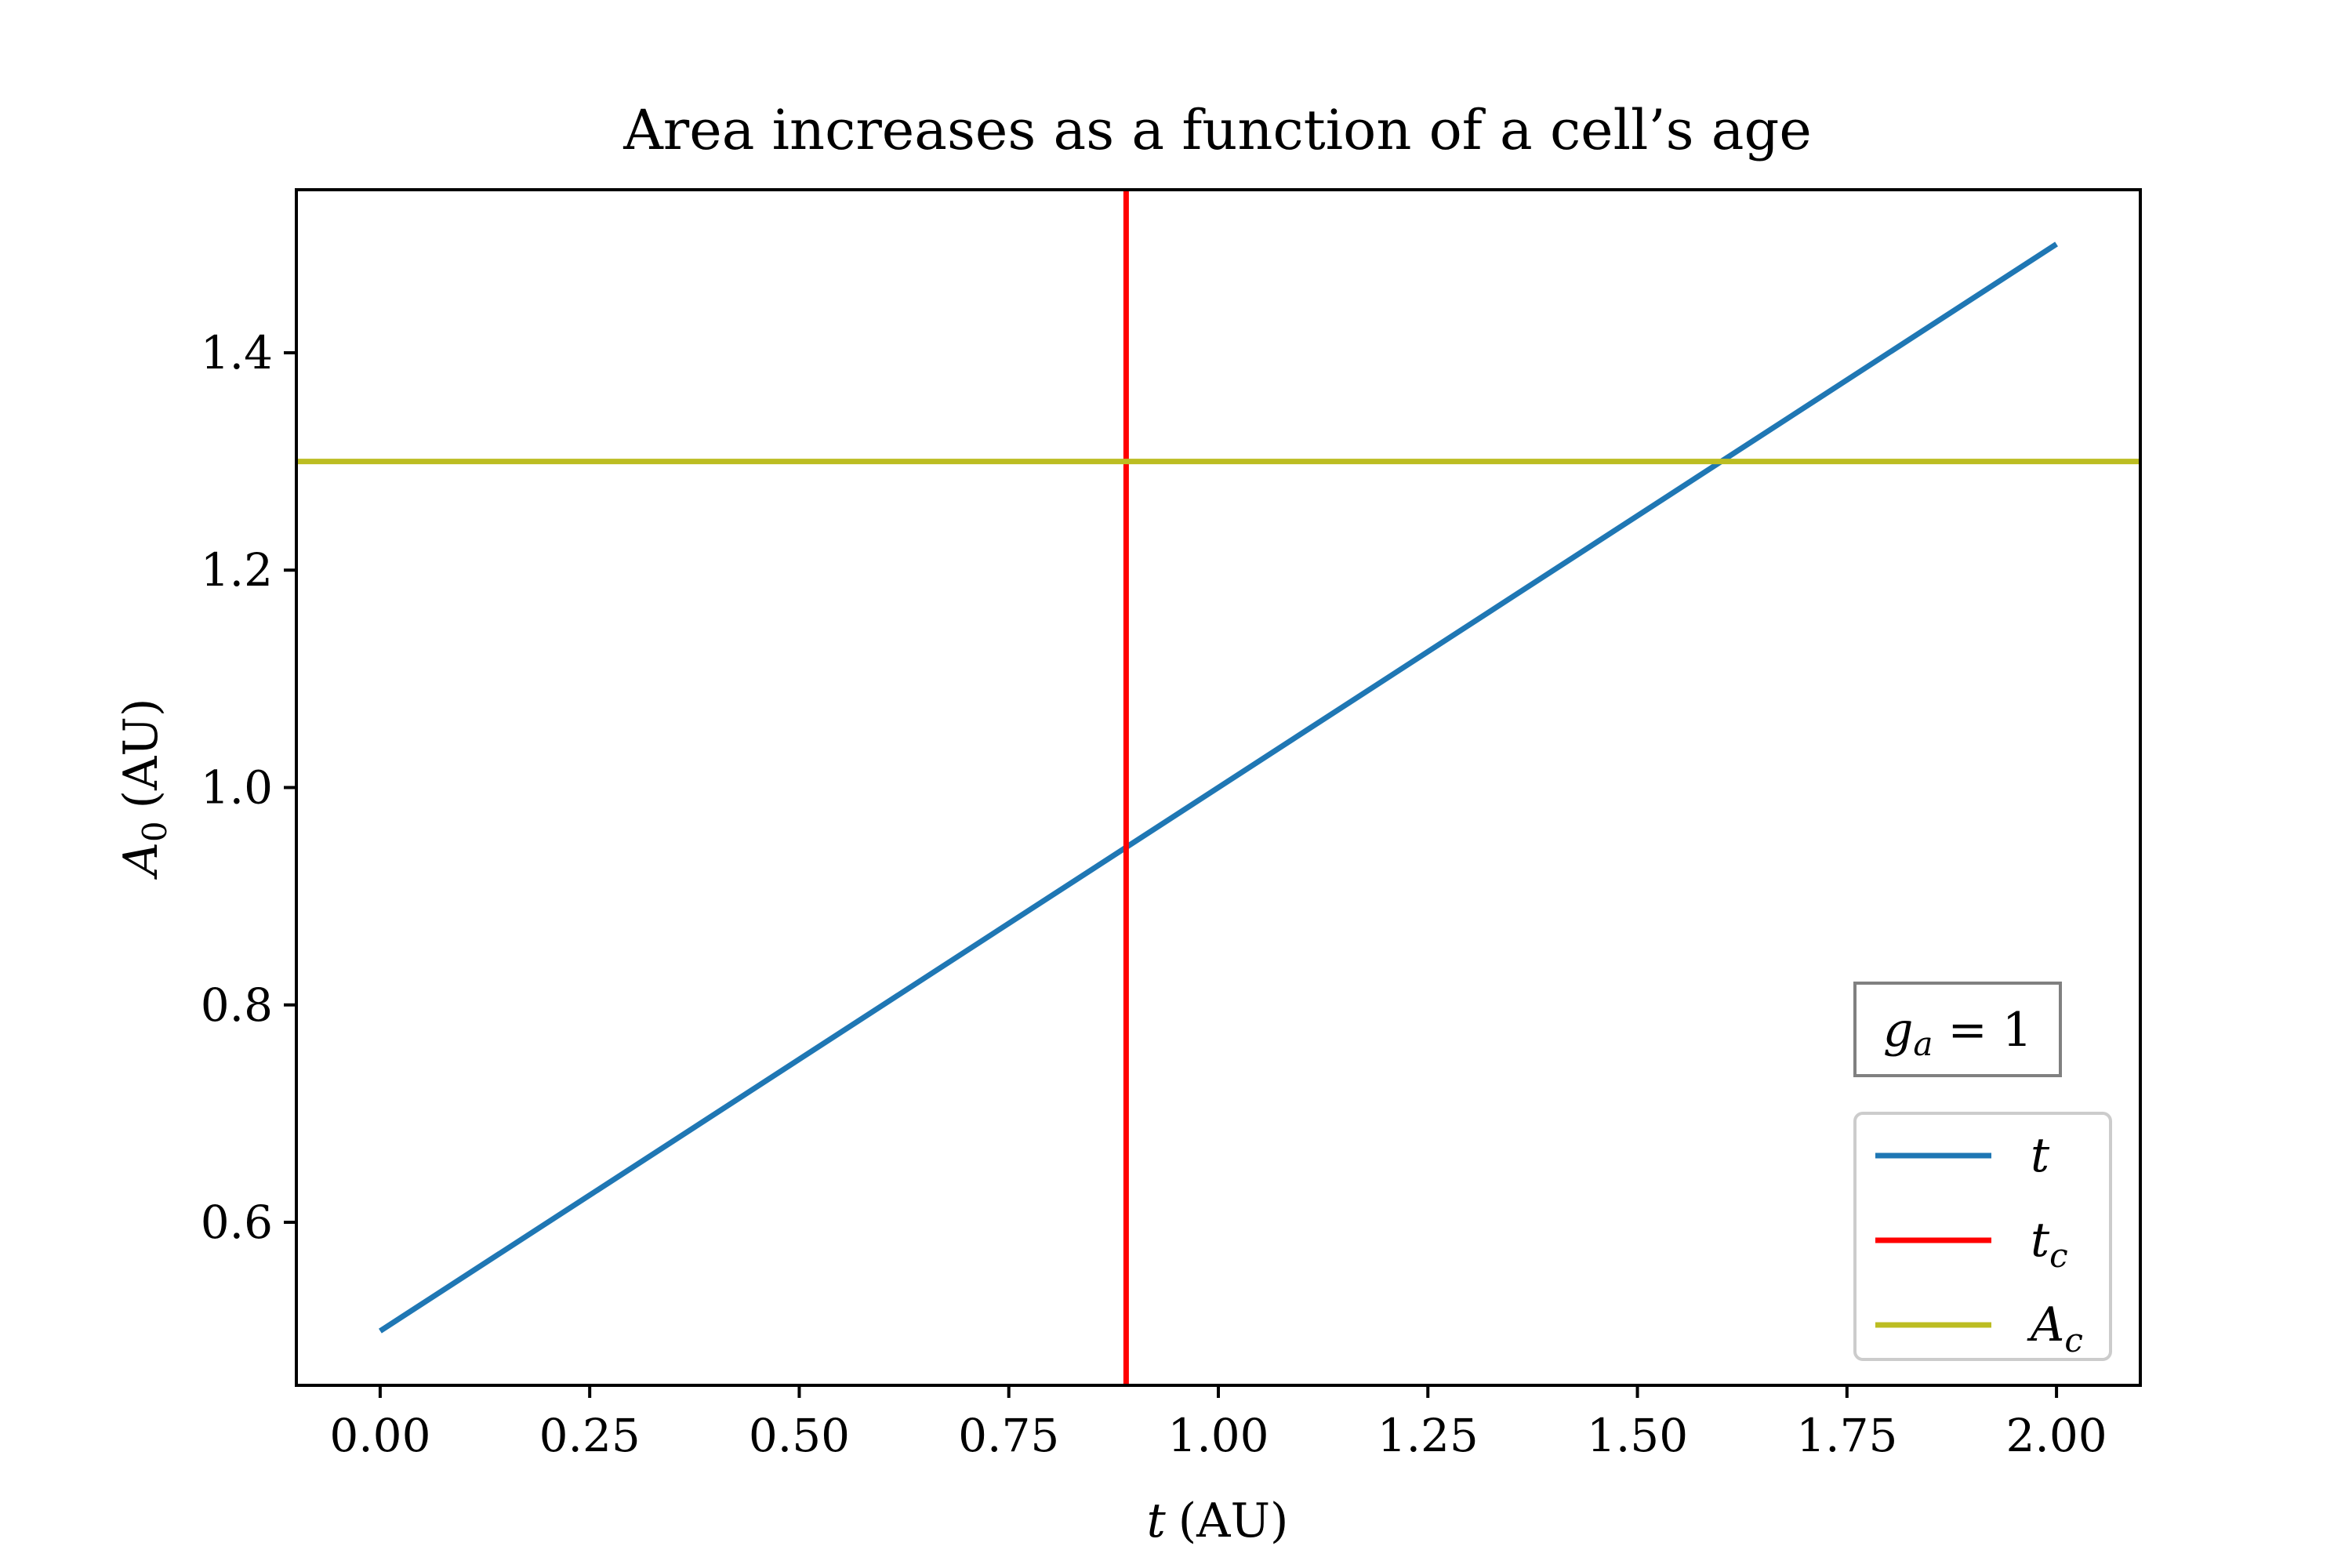  What do you see at coordinates (1846, 1435) in the screenshot?
I see `x-tick-label: 1.75` at bounding box center [1846, 1435].